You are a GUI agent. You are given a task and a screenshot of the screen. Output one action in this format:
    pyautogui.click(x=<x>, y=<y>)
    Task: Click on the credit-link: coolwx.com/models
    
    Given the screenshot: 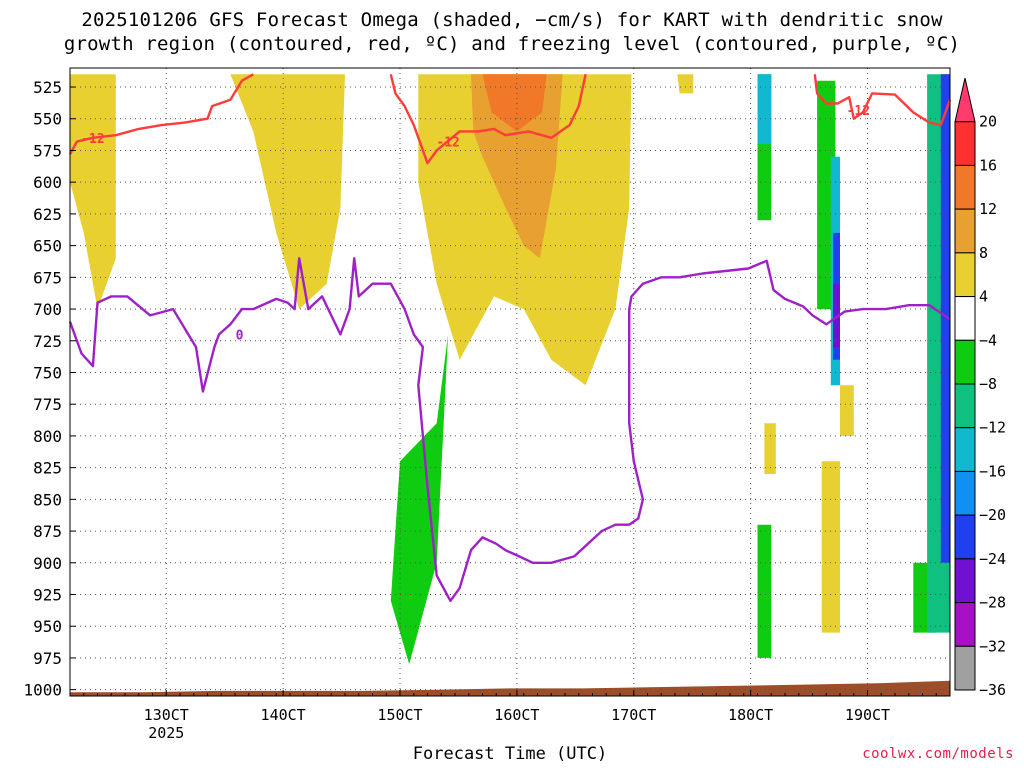 What is the action you would take?
    pyautogui.click(x=938, y=754)
    